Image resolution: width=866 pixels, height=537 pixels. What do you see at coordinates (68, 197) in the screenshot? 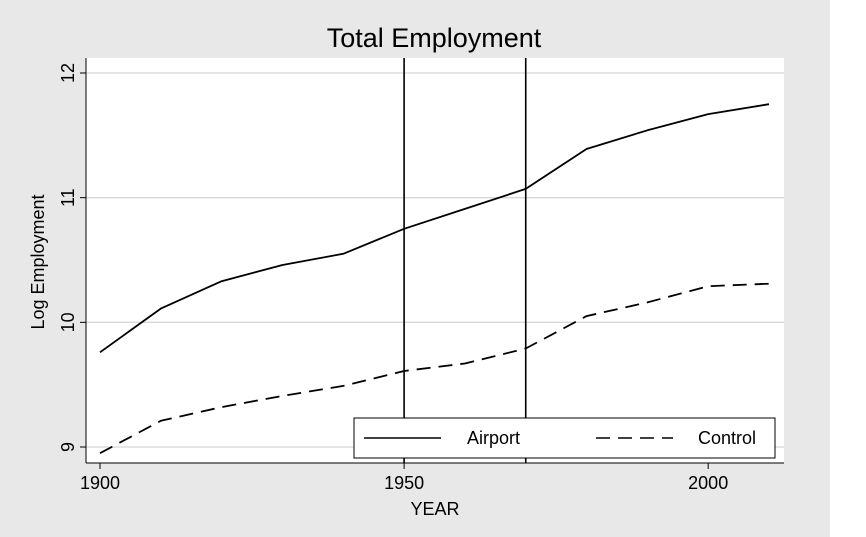
I see `y-tick-label-2: 11` at bounding box center [68, 197].